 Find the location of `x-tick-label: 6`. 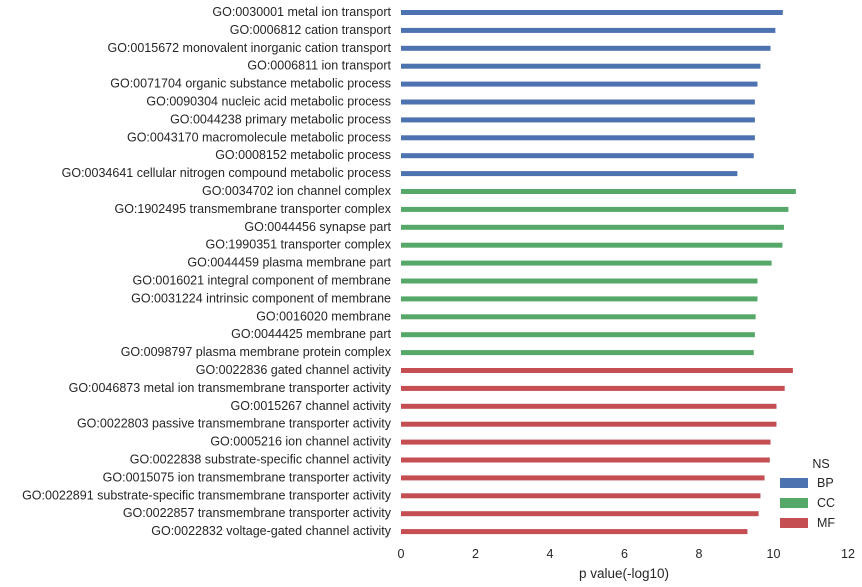

x-tick-label: 6 is located at coordinates (624, 554).